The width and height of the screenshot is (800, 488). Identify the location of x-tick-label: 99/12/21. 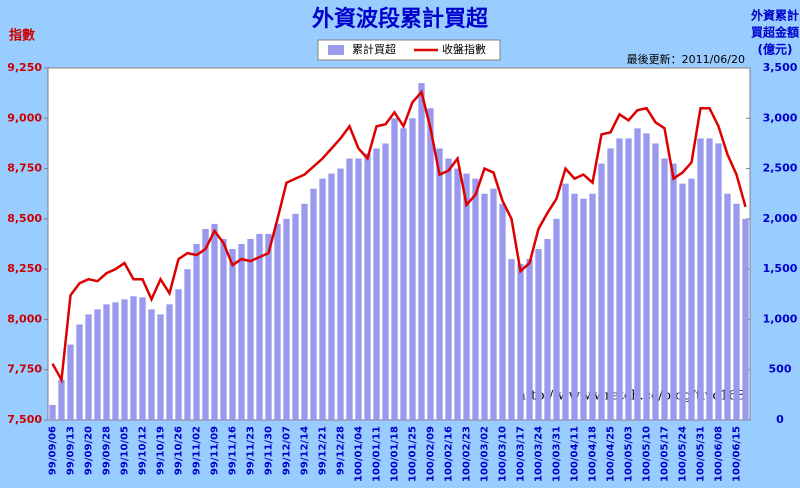
(323, 450).